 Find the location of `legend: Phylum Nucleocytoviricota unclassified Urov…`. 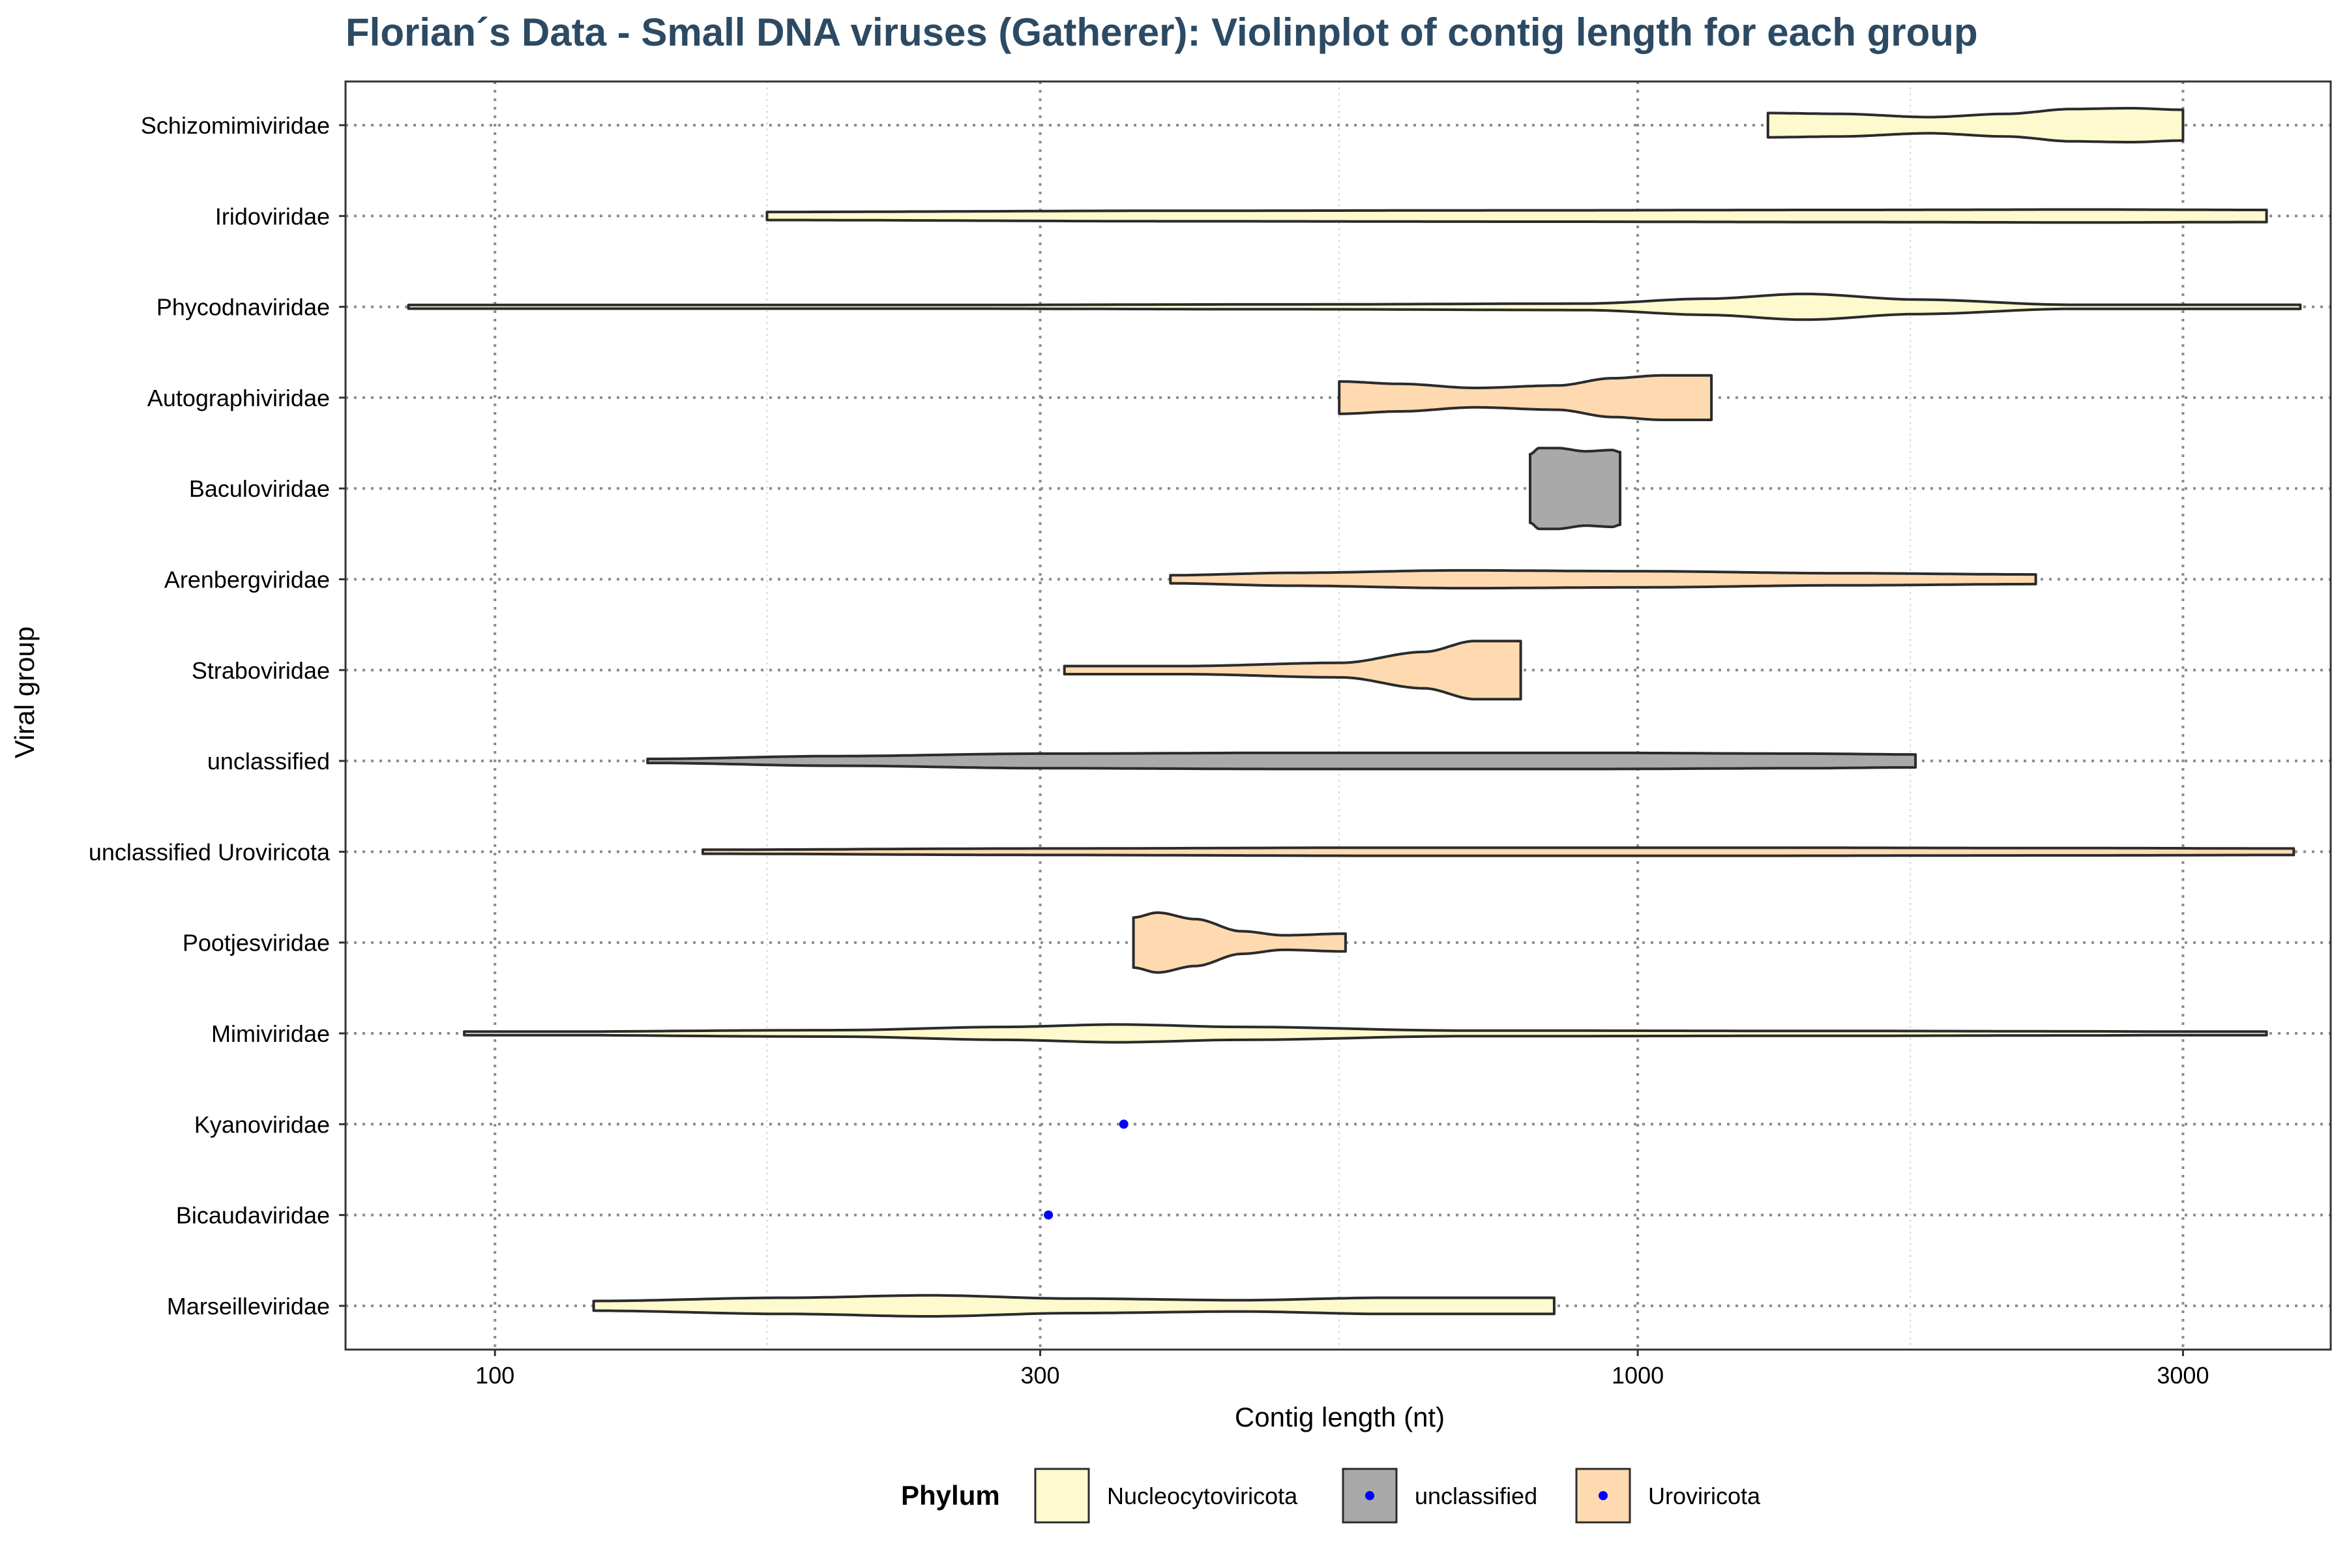

legend: Phylum Nucleocytoviricota unclassified Urov… is located at coordinates (1331, 1496).